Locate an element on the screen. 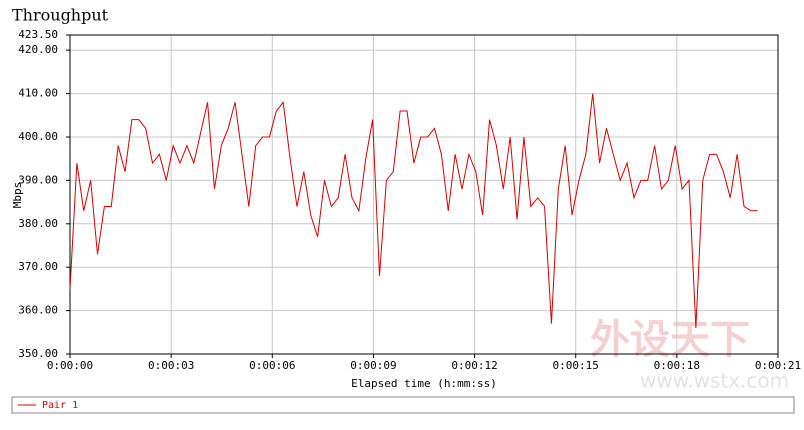  y-tick-label: 380.00 is located at coordinates (38, 223).